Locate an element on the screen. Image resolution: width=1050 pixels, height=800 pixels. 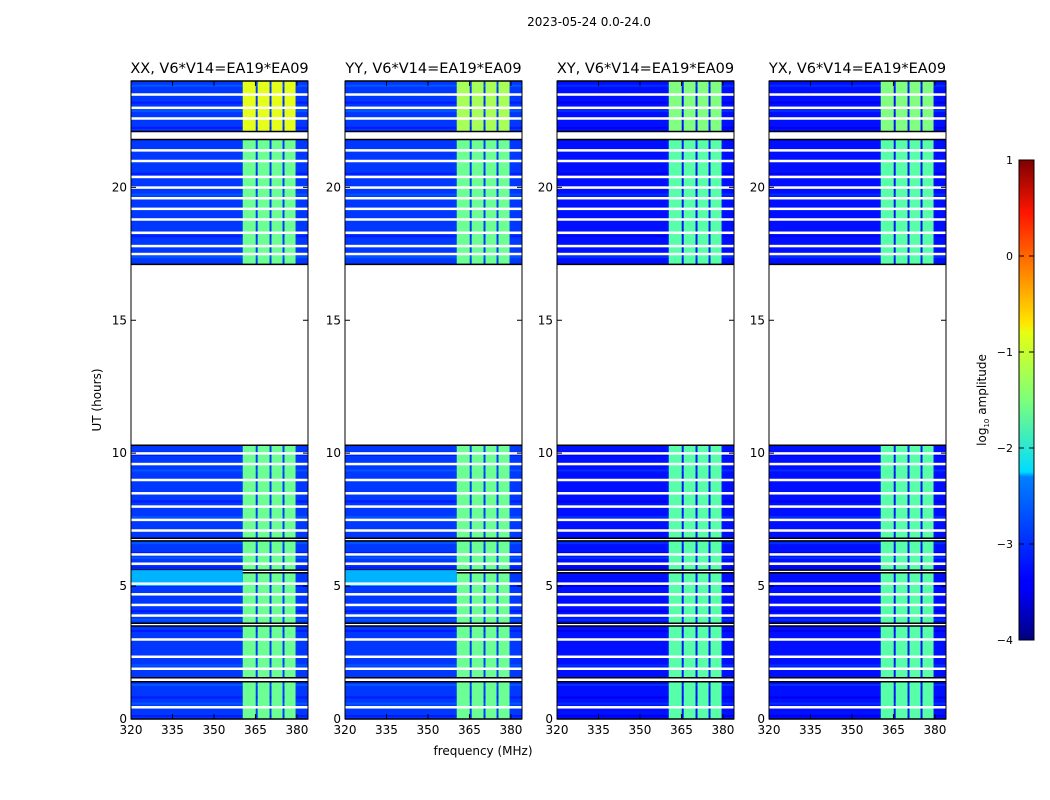
colorbar-tick-label: −4 is located at coordinates (1005, 640).